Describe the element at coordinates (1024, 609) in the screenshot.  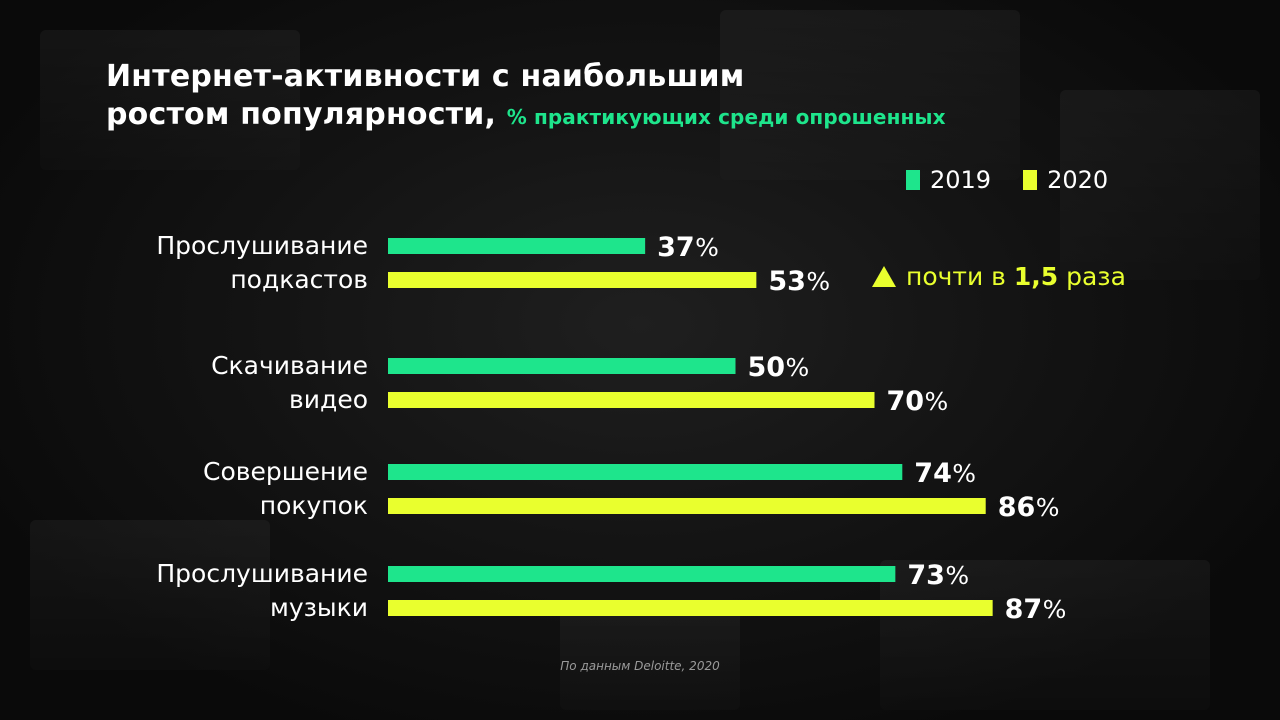
I see `data-label-2020: 87` at that location.